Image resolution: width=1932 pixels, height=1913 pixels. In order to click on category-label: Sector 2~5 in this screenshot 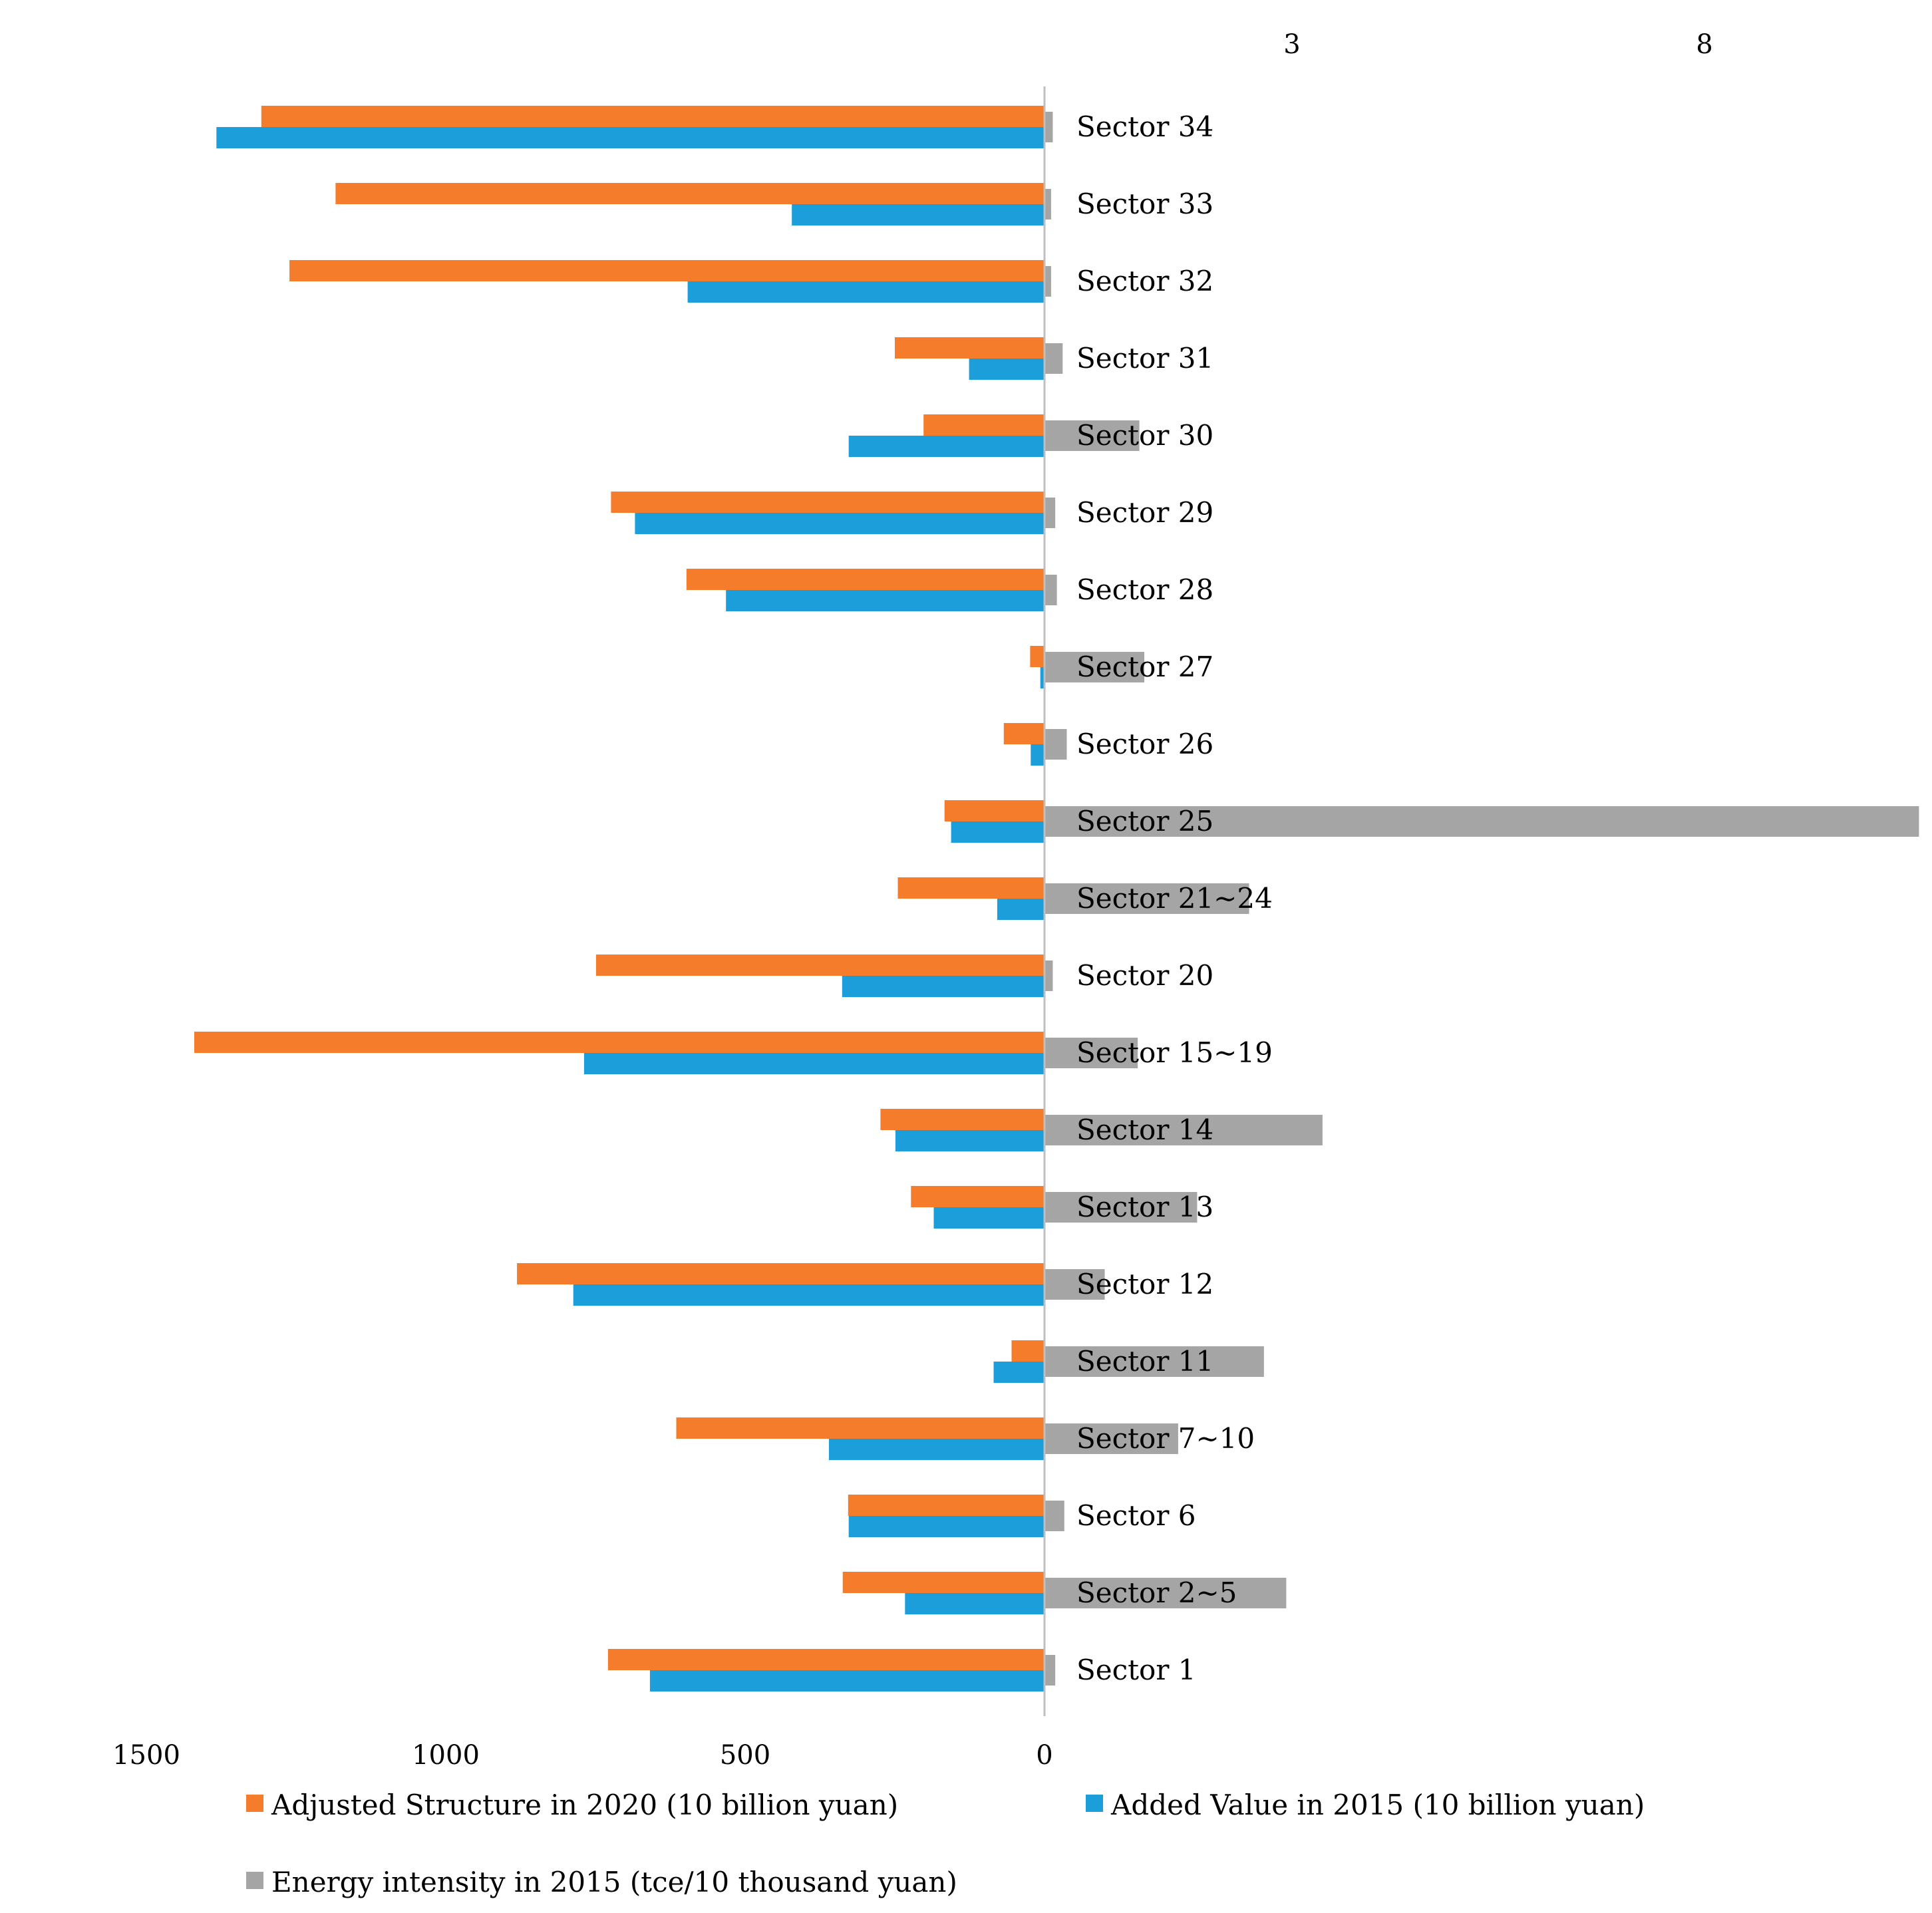, I will do `click(1156, 1592)`.